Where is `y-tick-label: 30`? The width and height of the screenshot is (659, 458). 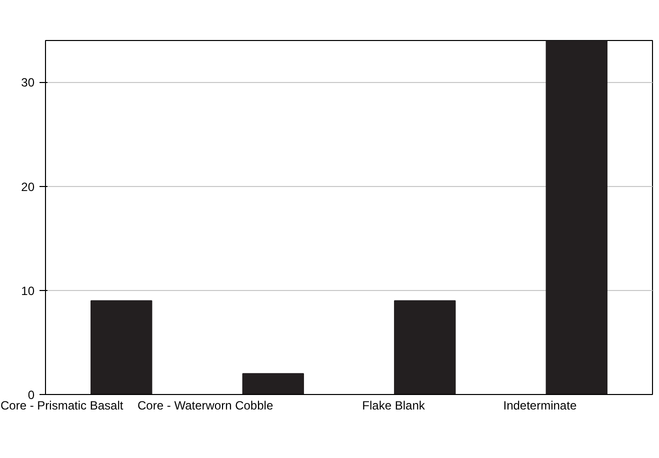 y-tick-label: 30 is located at coordinates (28, 83).